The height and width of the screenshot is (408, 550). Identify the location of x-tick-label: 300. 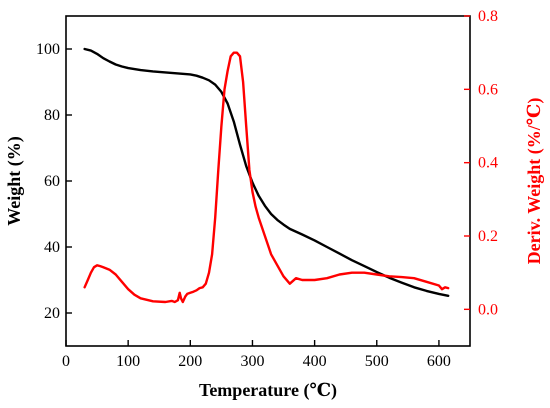
(252, 361).